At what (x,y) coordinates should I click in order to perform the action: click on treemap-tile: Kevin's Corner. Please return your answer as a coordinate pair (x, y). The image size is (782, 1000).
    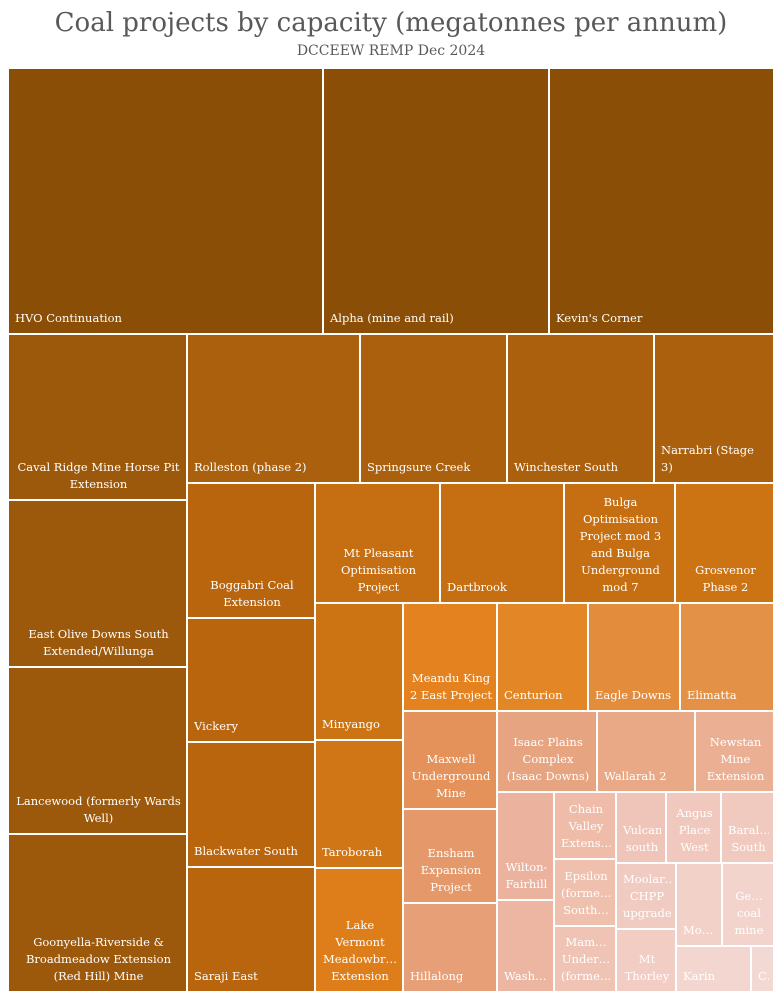
    Looking at the image, I should click on (661, 201).